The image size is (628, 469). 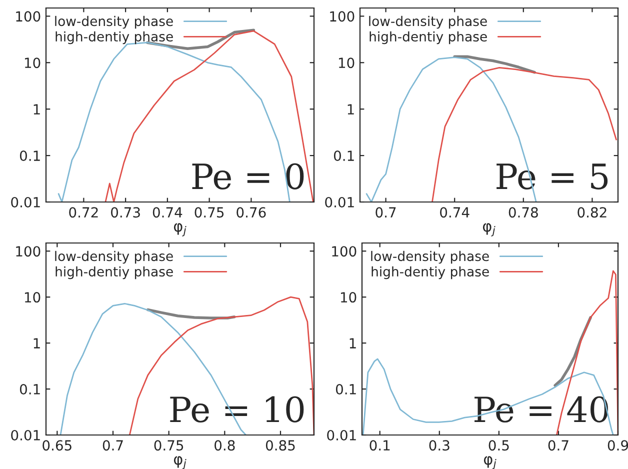 I want to click on x-tick-label: 0.82, so click(x=592, y=212).